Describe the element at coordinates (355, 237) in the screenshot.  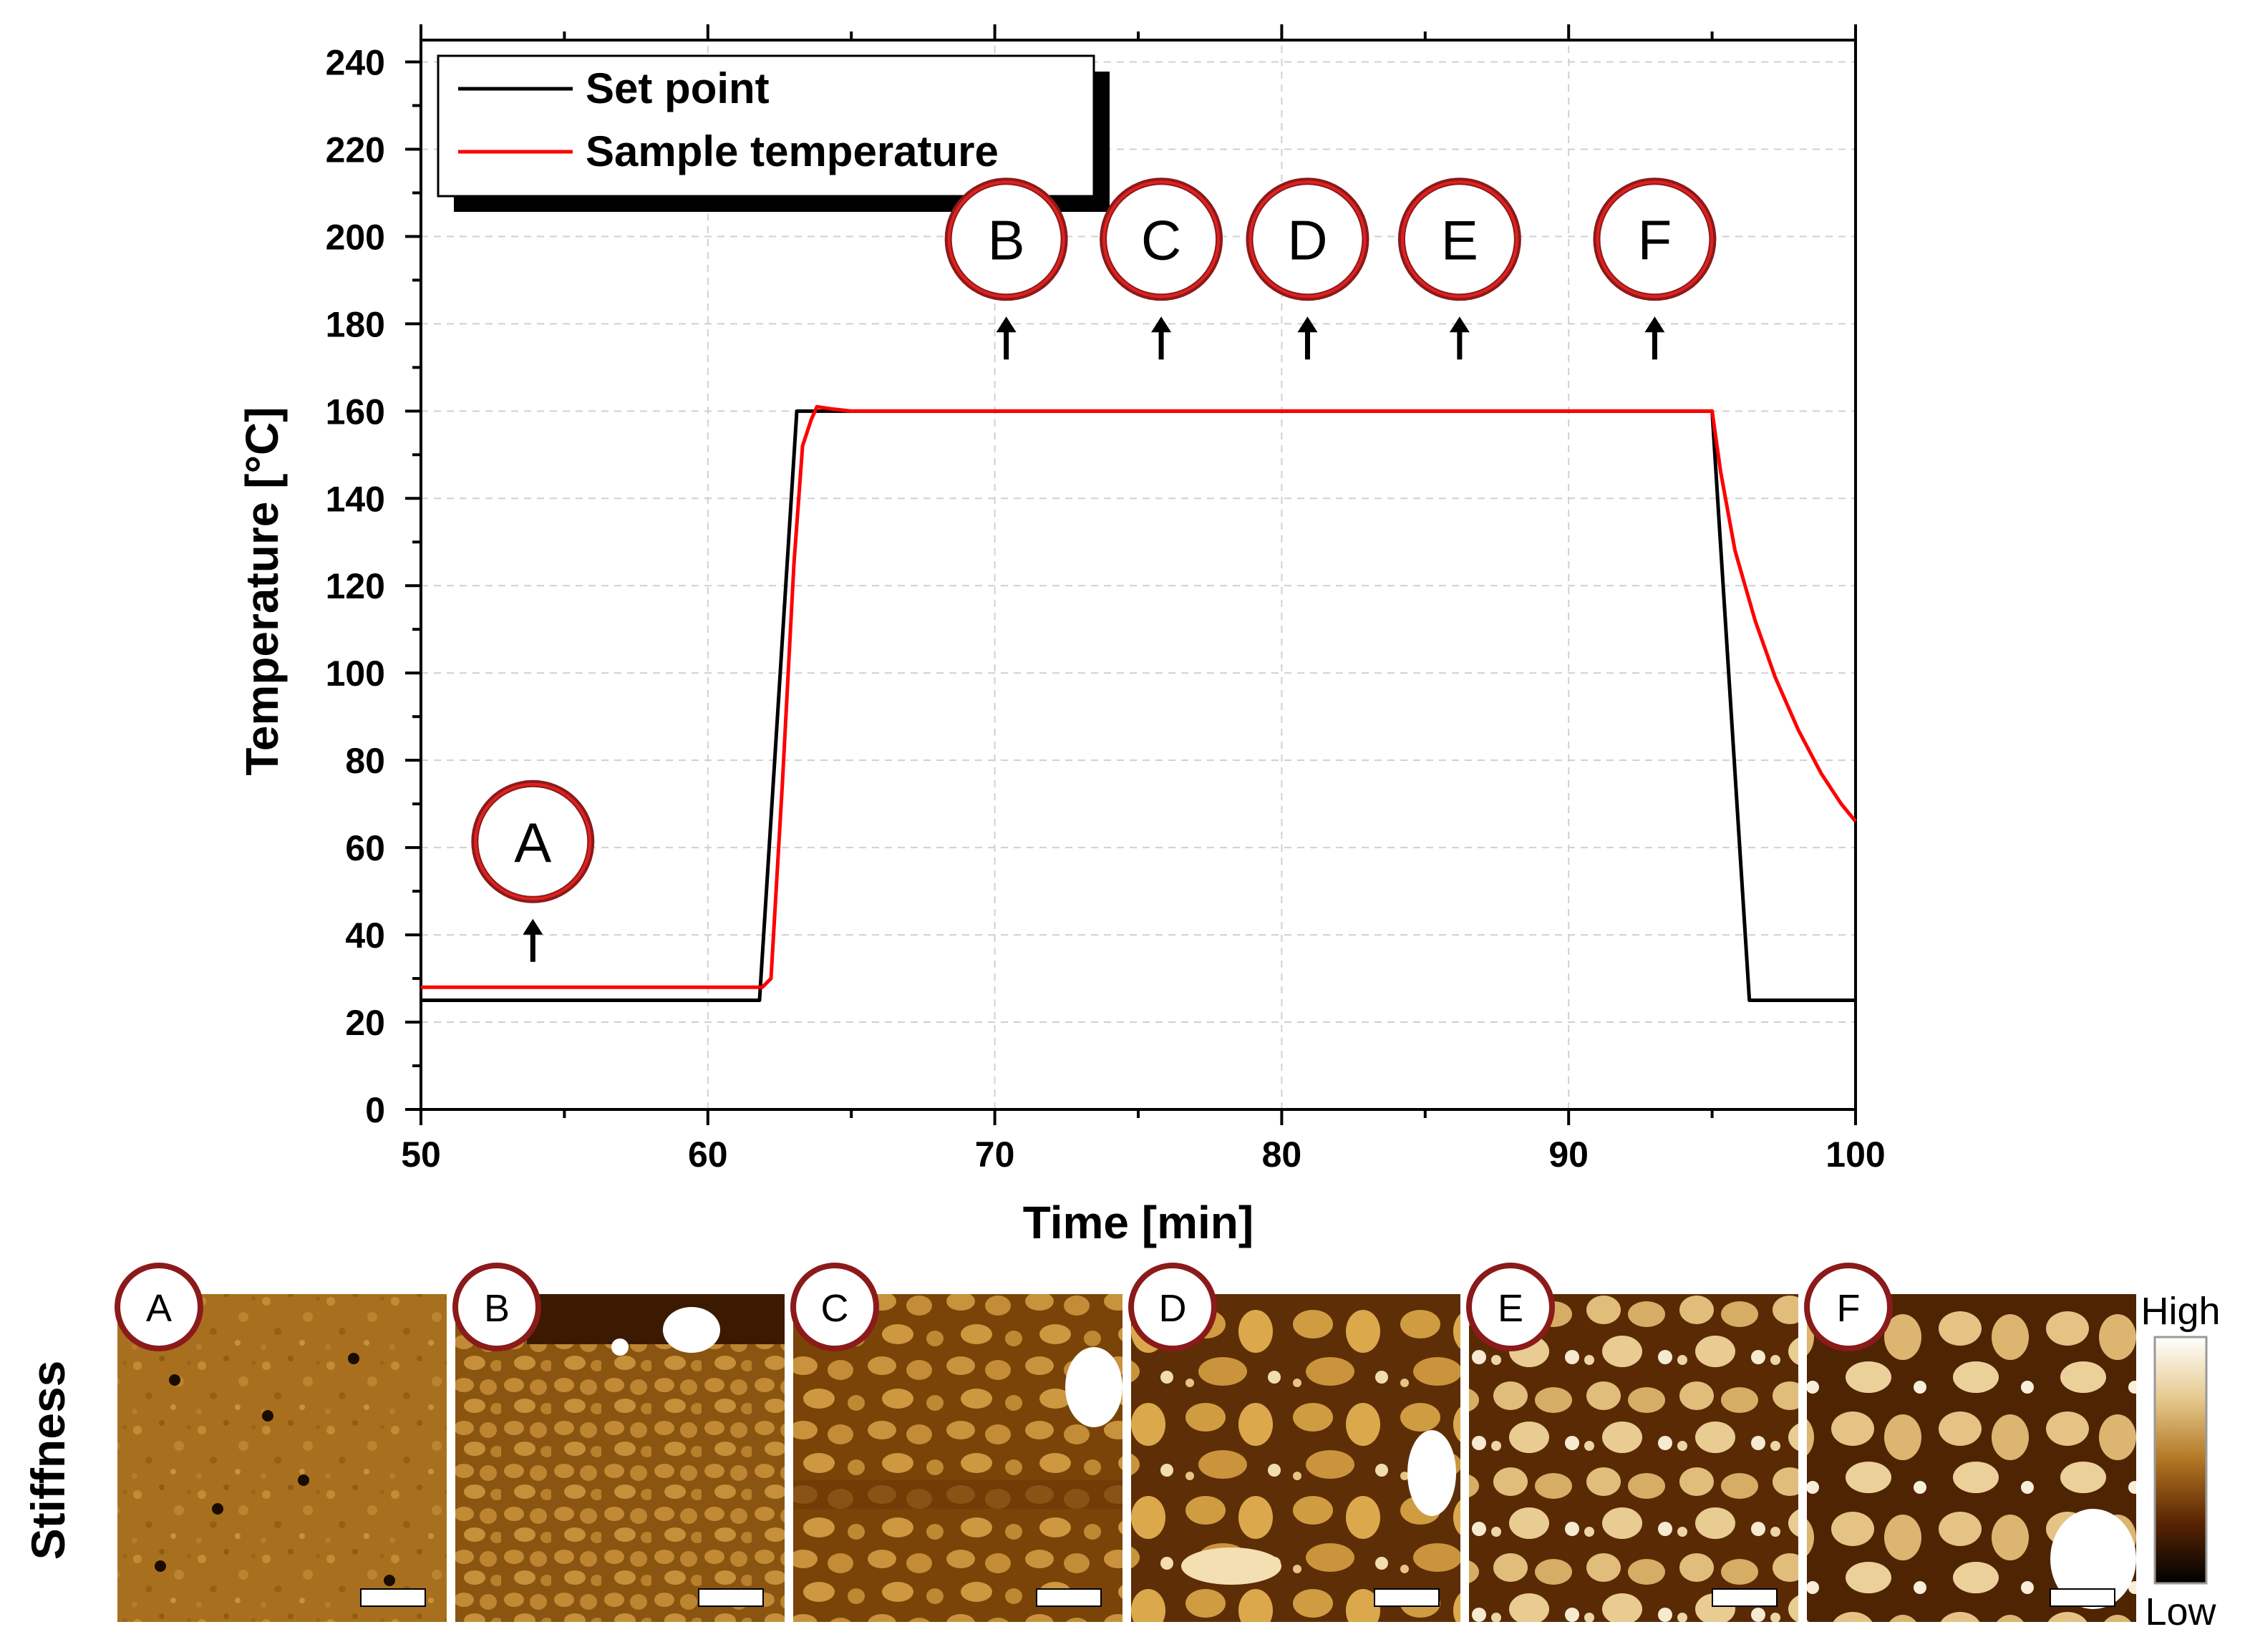
I see `y-tick-label: 200` at that location.